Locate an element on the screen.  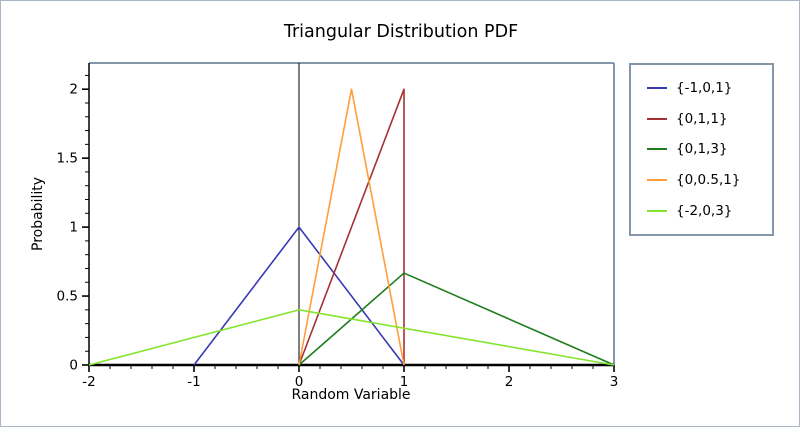
x-tick-label: 0 is located at coordinates (299, 382).